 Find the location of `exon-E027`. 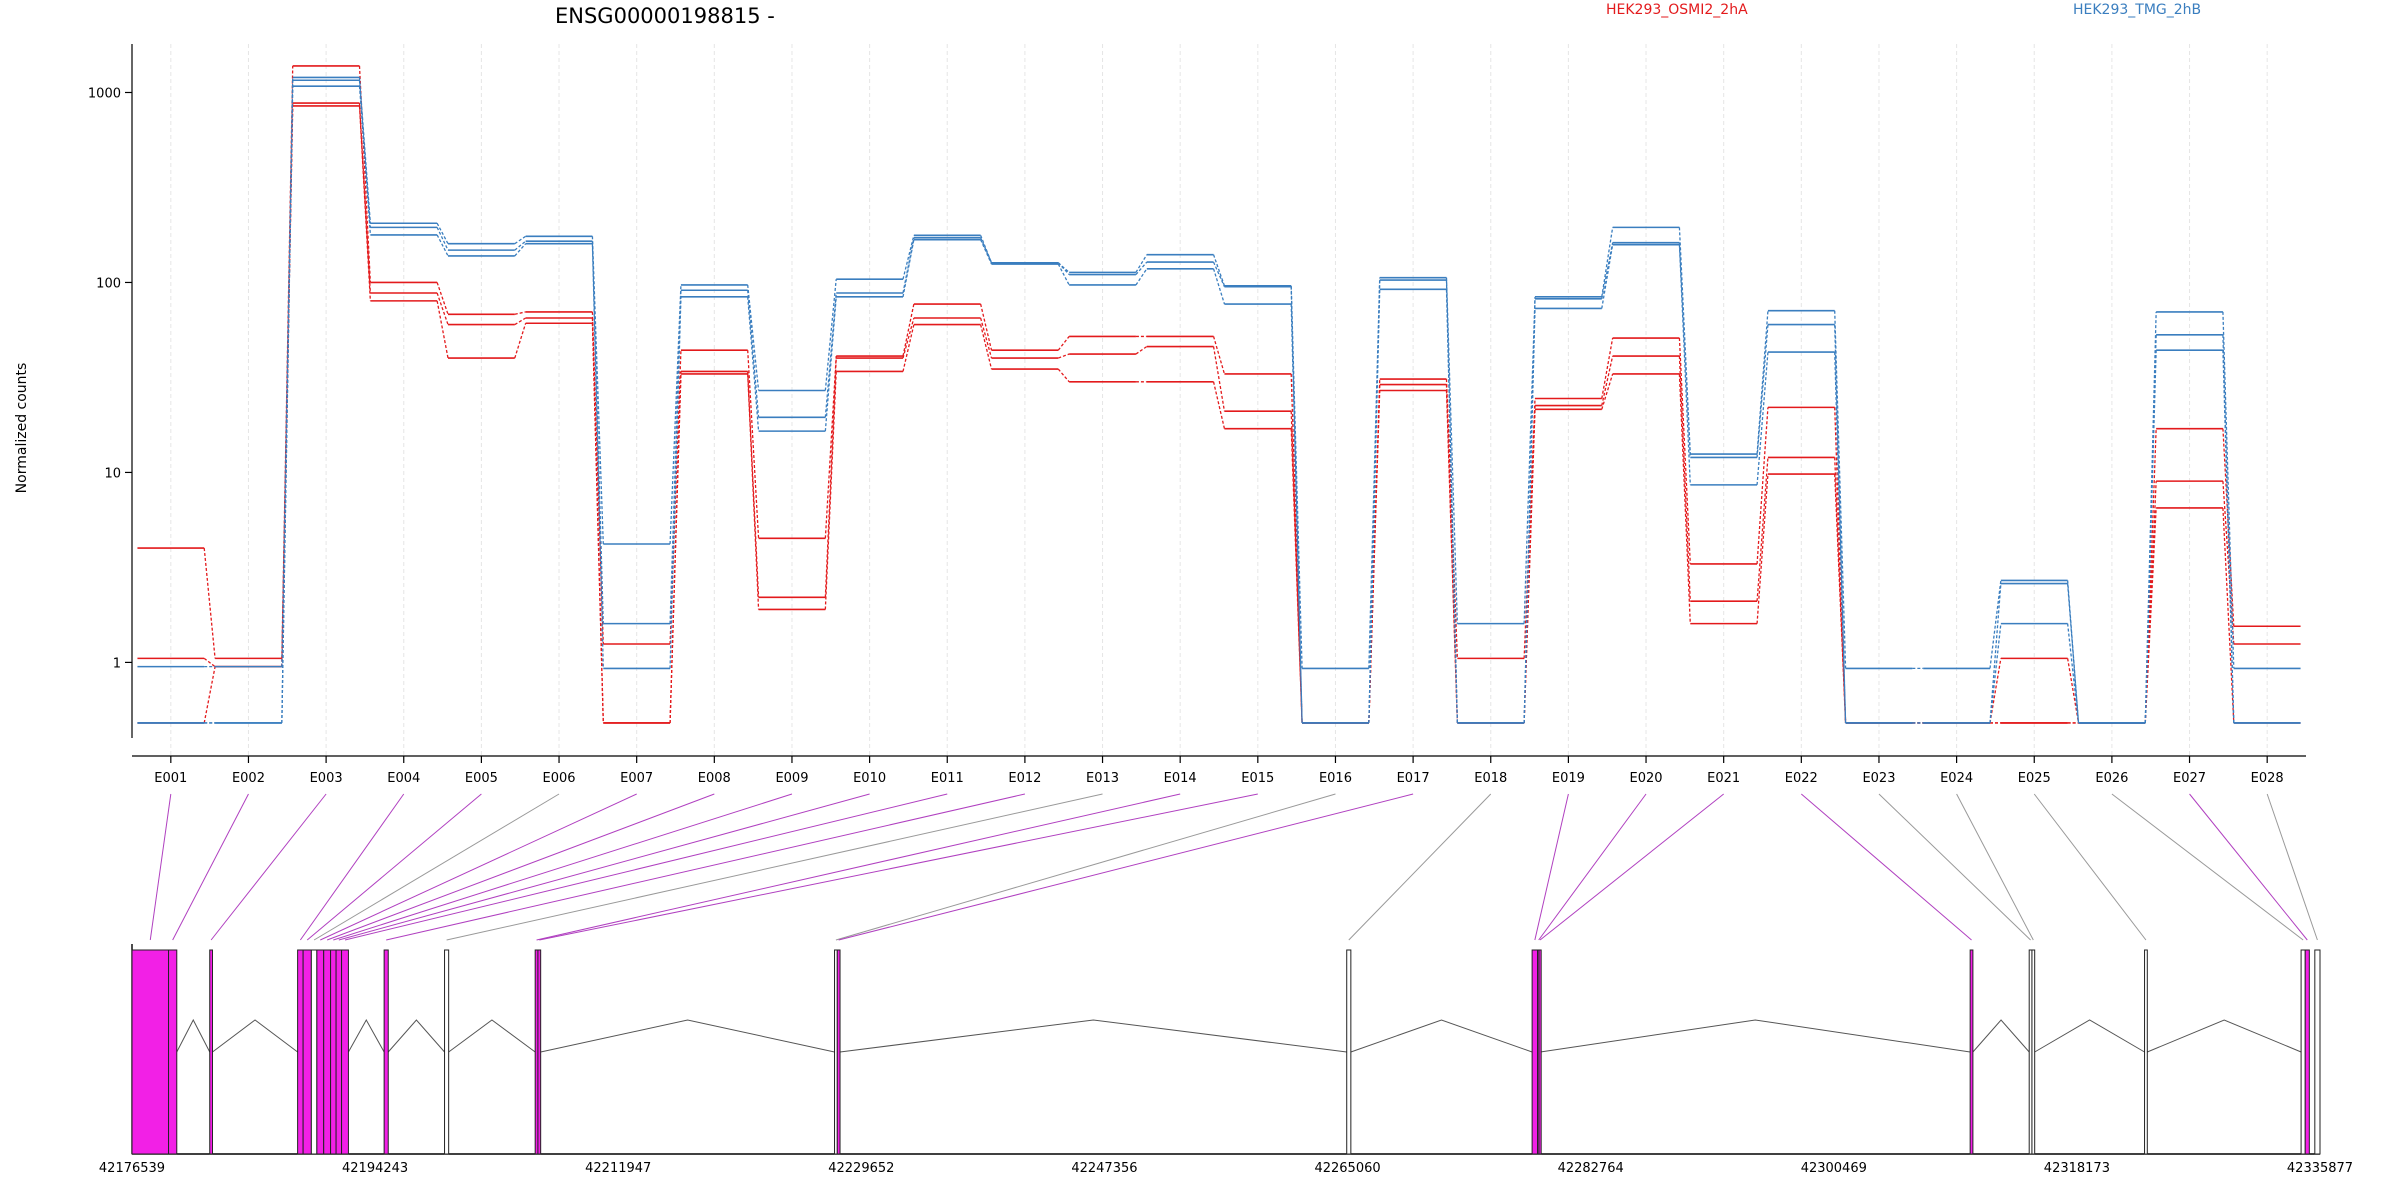

exon-E027 is located at coordinates (2307, 1052).